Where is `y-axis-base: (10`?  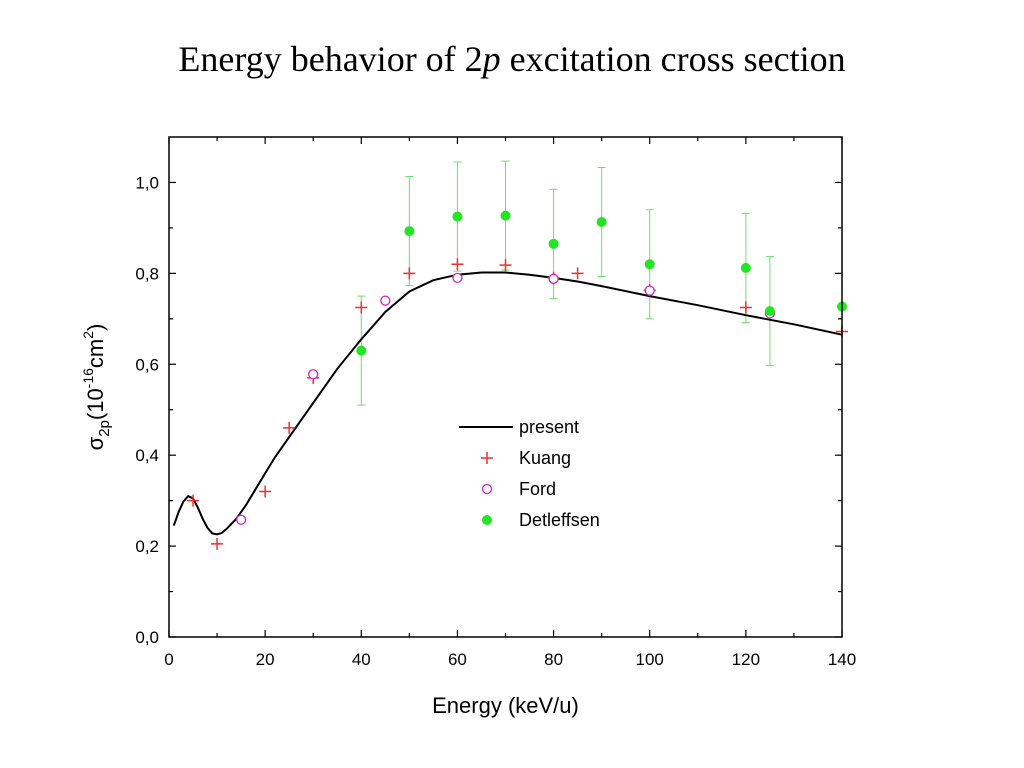
y-axis-base: (10 is located at coordinates (95, 404).